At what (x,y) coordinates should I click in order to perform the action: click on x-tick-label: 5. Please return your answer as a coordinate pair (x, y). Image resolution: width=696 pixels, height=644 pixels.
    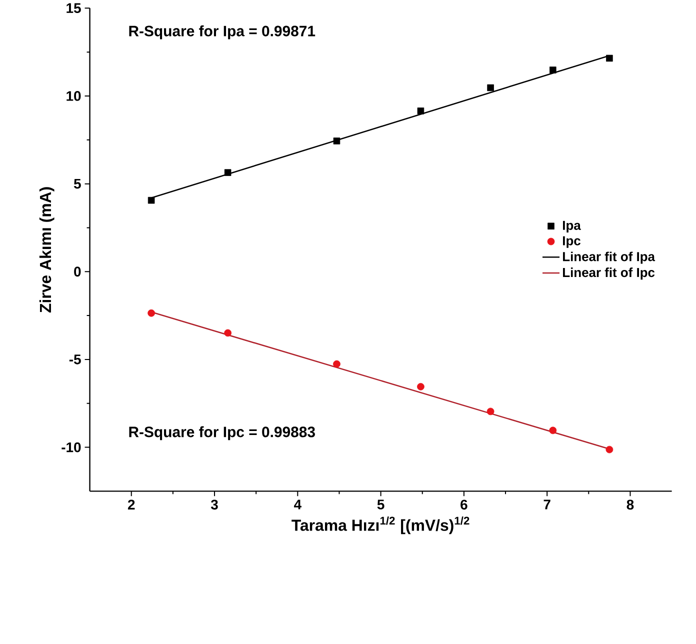
    Looking at the image, I should click on (380, 505).